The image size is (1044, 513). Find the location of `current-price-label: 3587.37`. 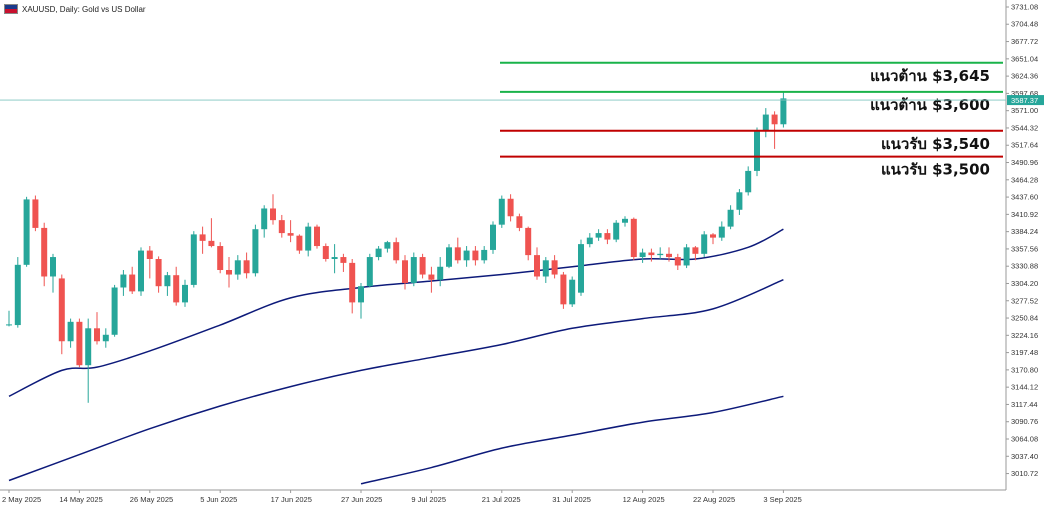

current-price-label: 3587.37 is located at coordinates (1024, 100).